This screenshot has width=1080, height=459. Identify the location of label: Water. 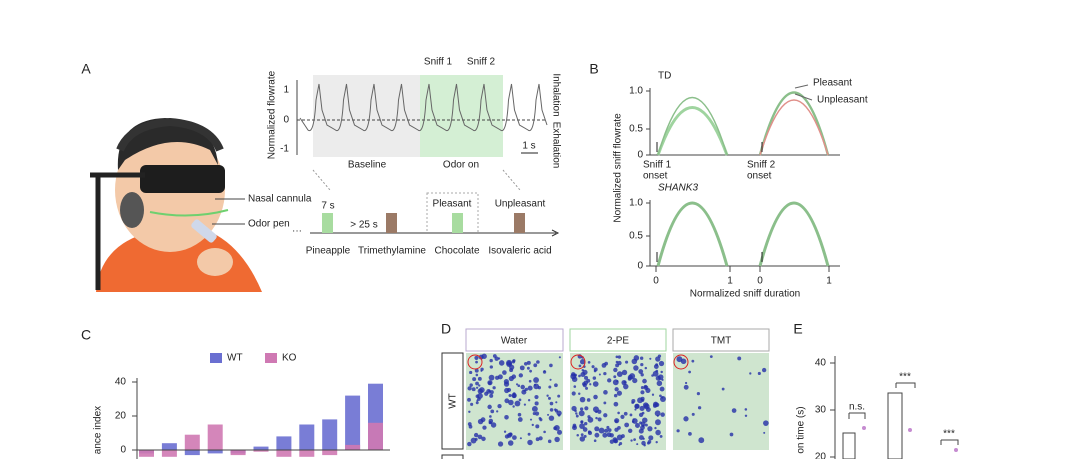
(514, 341).